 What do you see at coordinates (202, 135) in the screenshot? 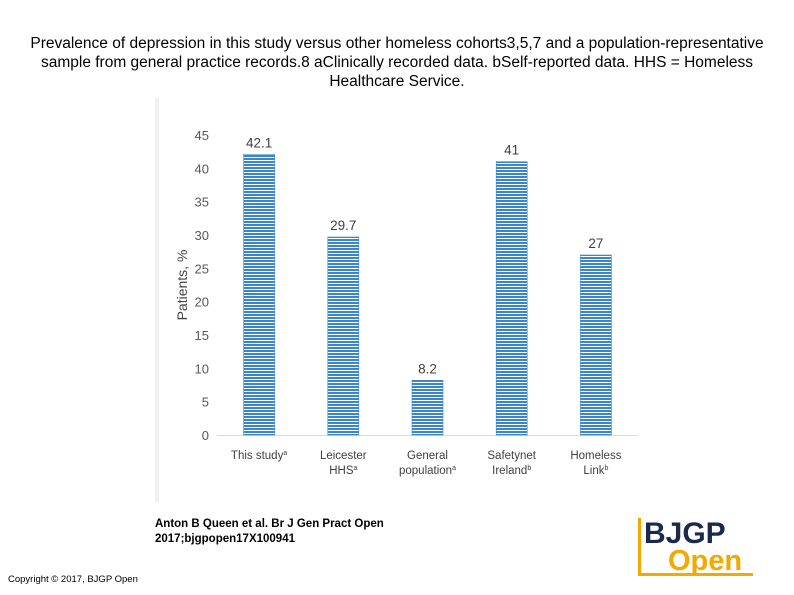
I see `y-tick-label: 45` at bounding box center [202, 135].